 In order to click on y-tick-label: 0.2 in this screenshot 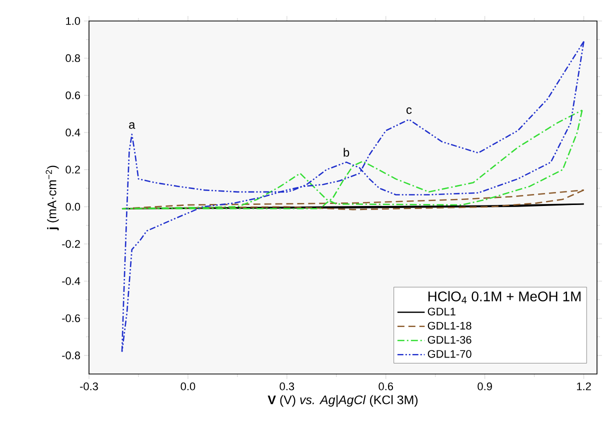, I will do `click(73, 170)`.